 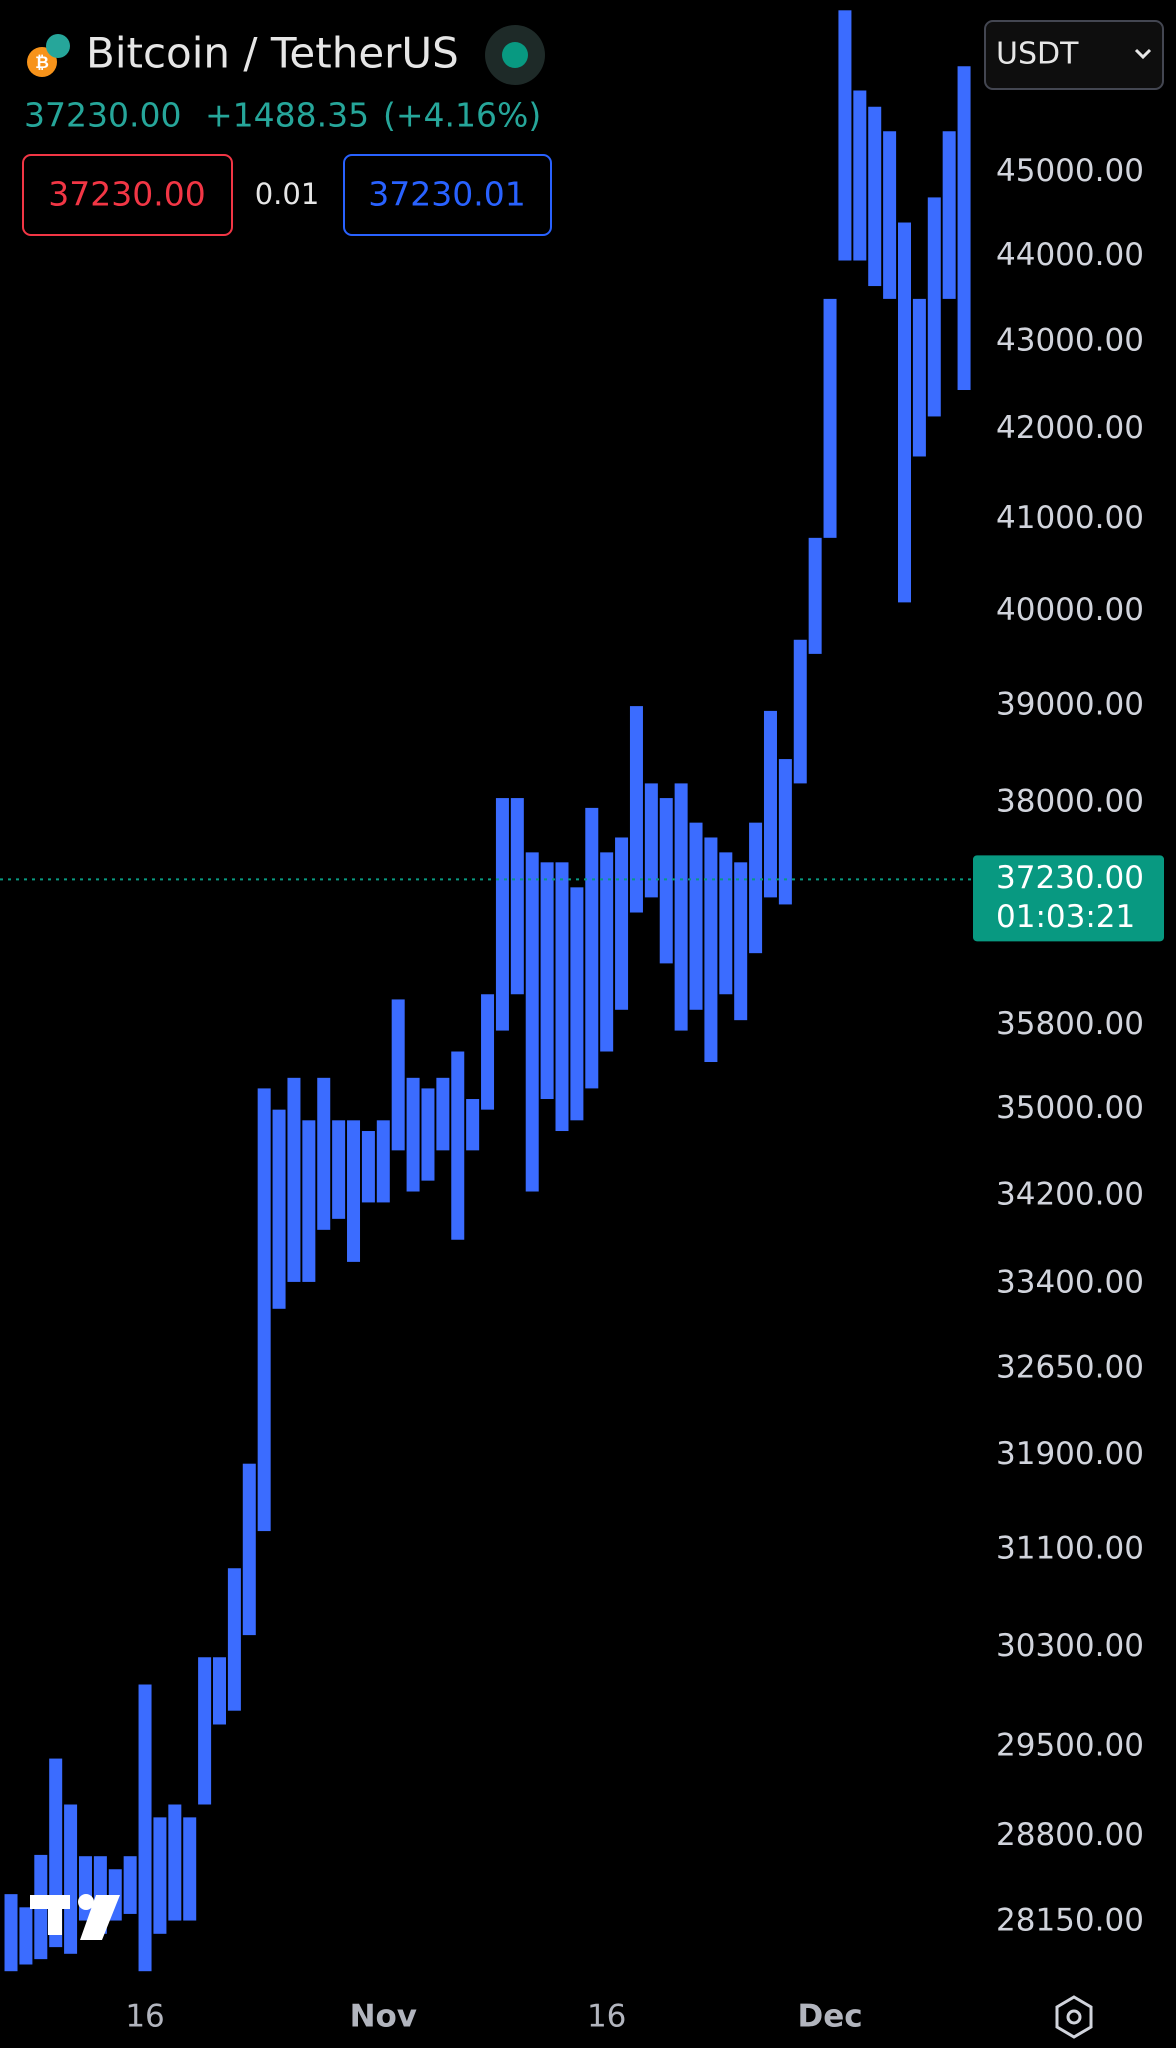 I want to click on x-tick-label: Nov, so click(x=383, y=2017).